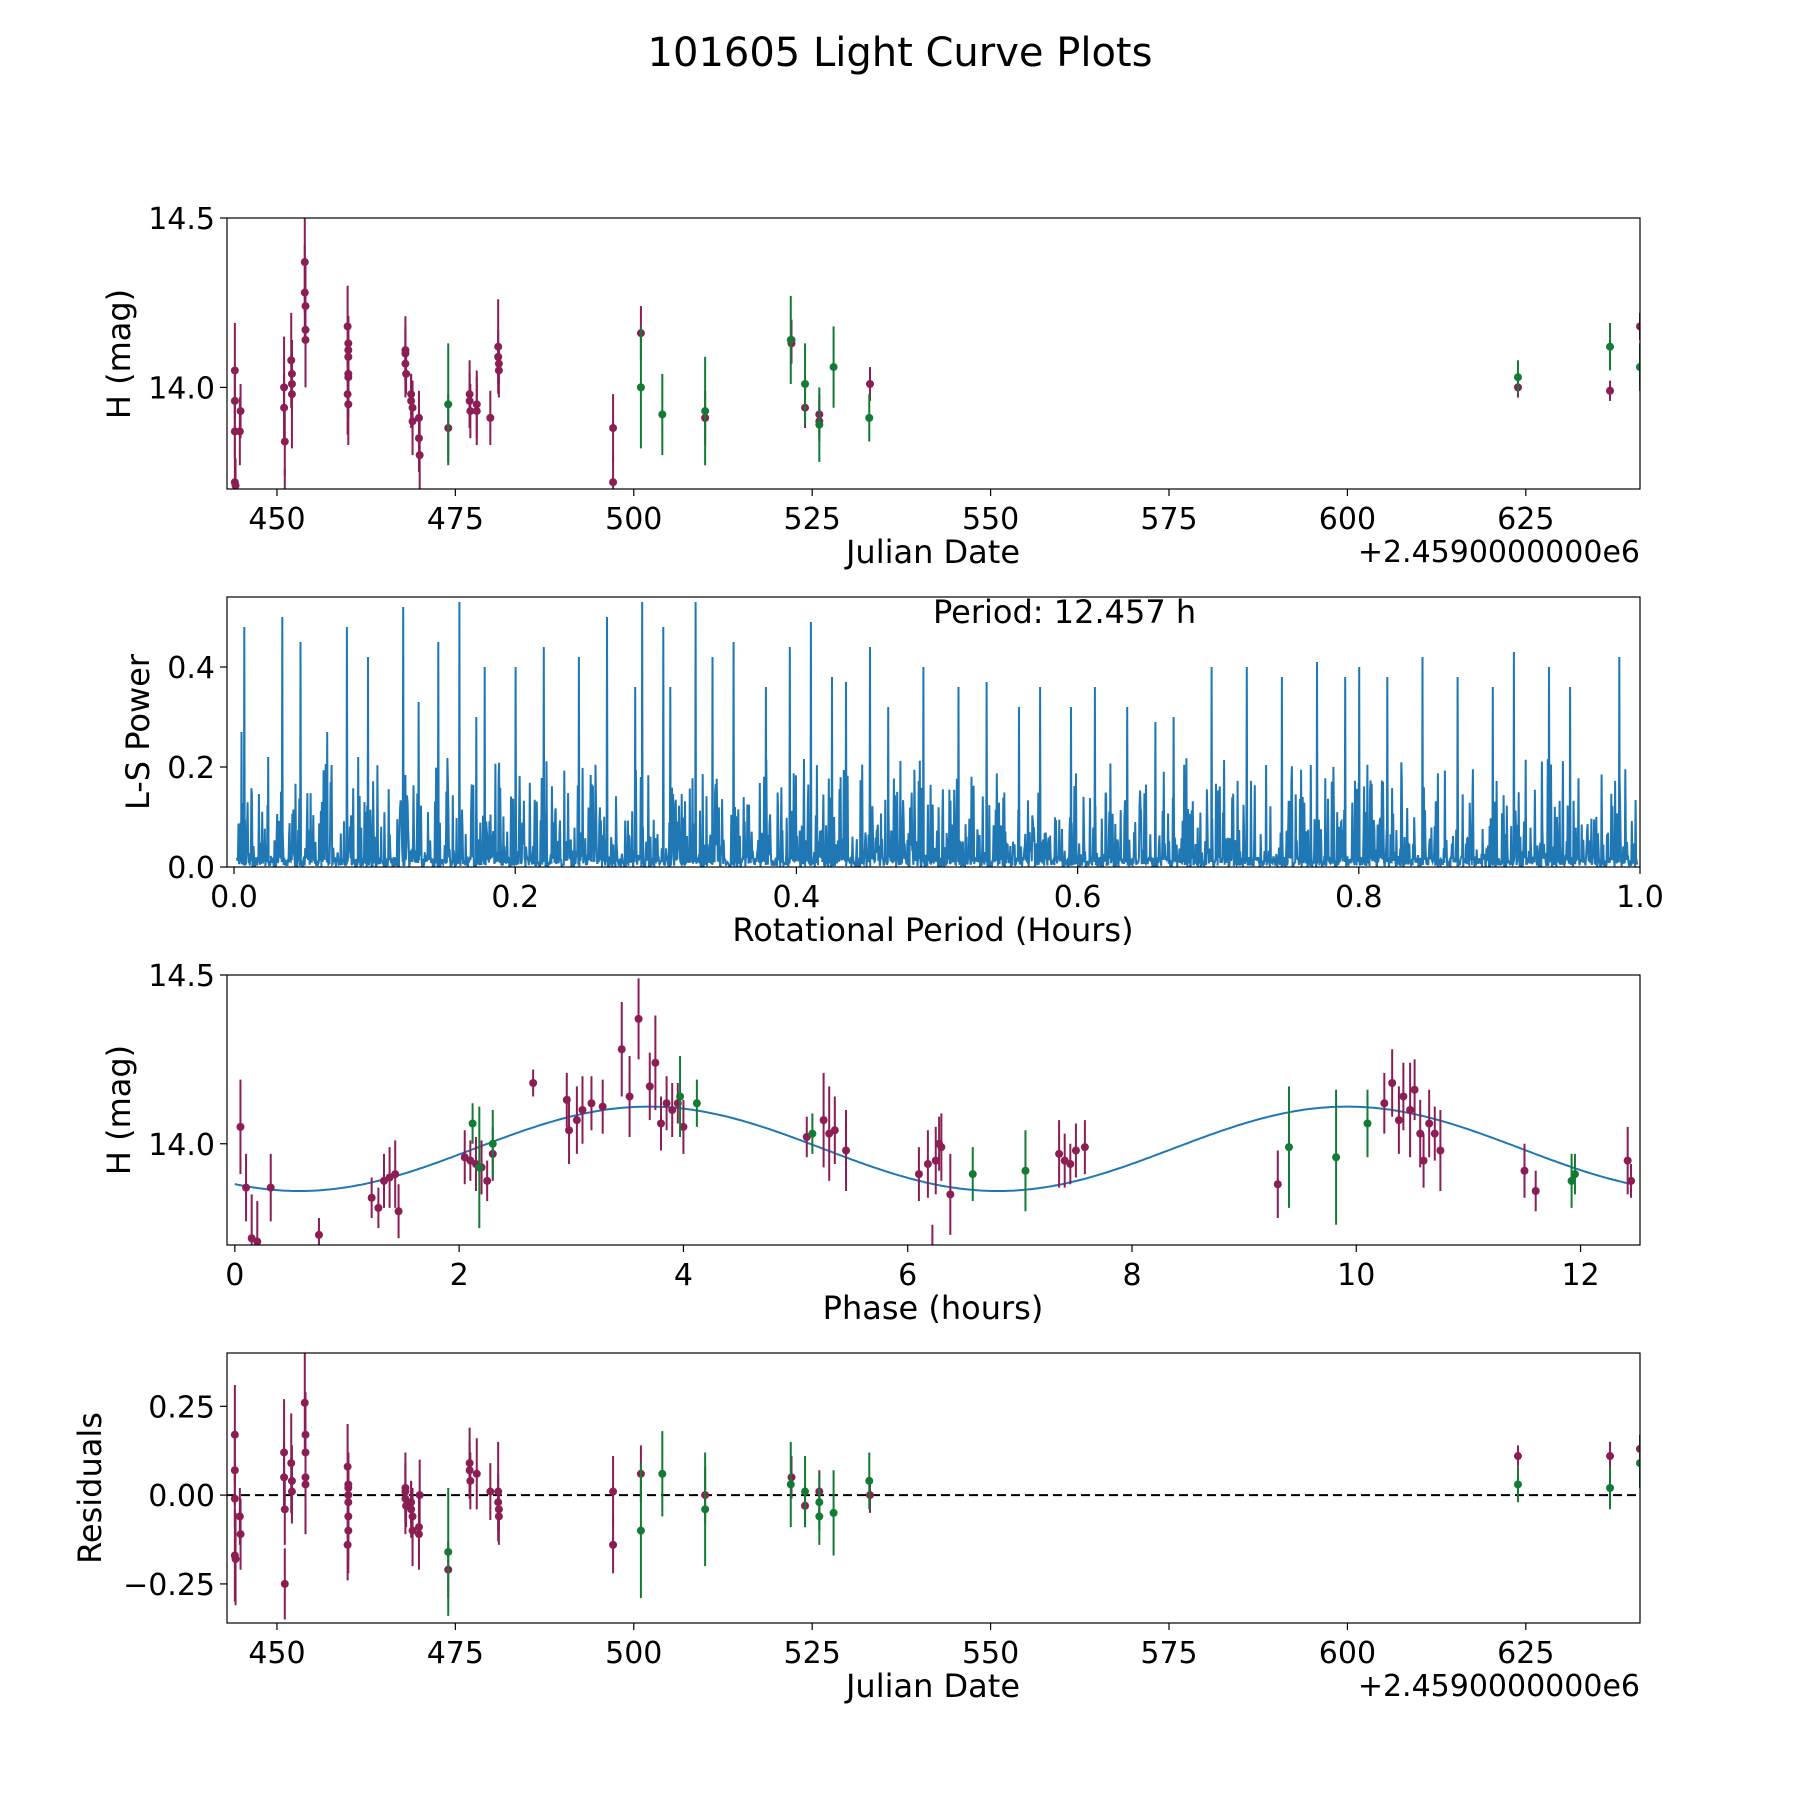 This screenshot has height=1800, width=1800. I want to click on light-curve-frame, so click(933, 353).